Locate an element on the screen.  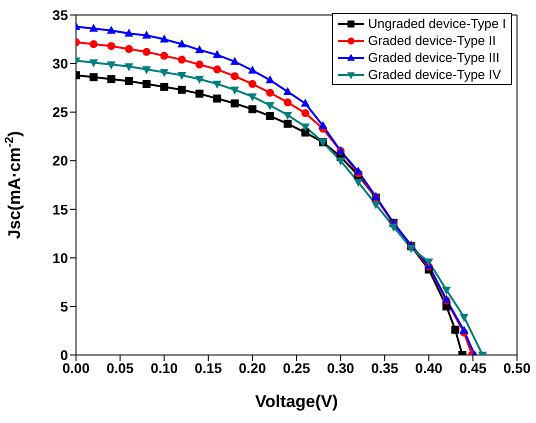
x-tick-label: 0.40 is located at coordinates (429, 368).